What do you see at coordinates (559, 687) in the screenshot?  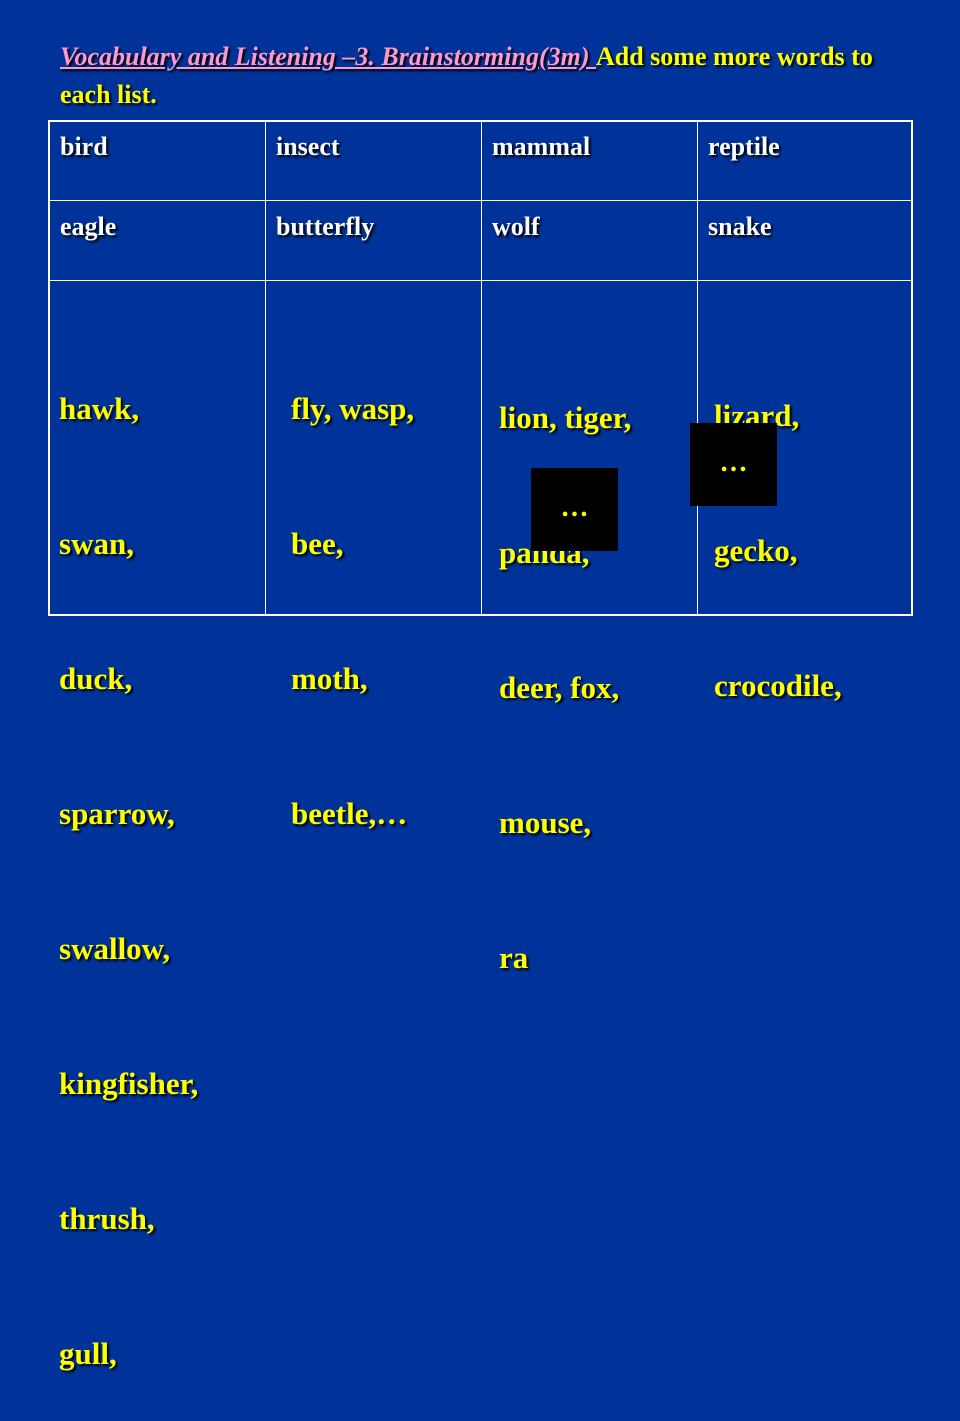 I see `list-item: deer, fox,` at bounding box center [559, 687].